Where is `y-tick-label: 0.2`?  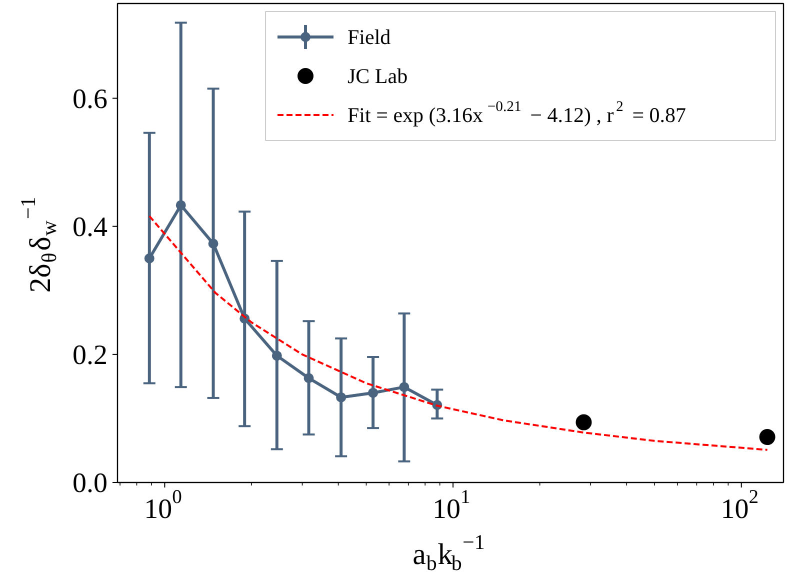
y-tick-label: 0.2 is located at coordinates (90, 355).